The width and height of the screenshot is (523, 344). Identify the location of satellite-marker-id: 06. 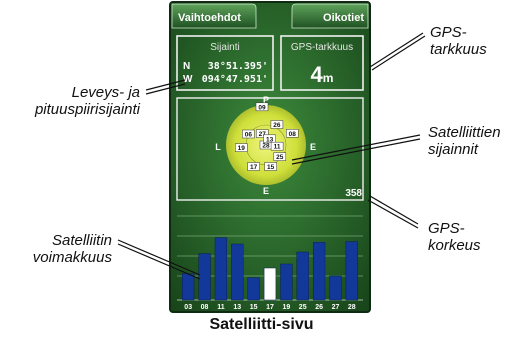
(249, 135).